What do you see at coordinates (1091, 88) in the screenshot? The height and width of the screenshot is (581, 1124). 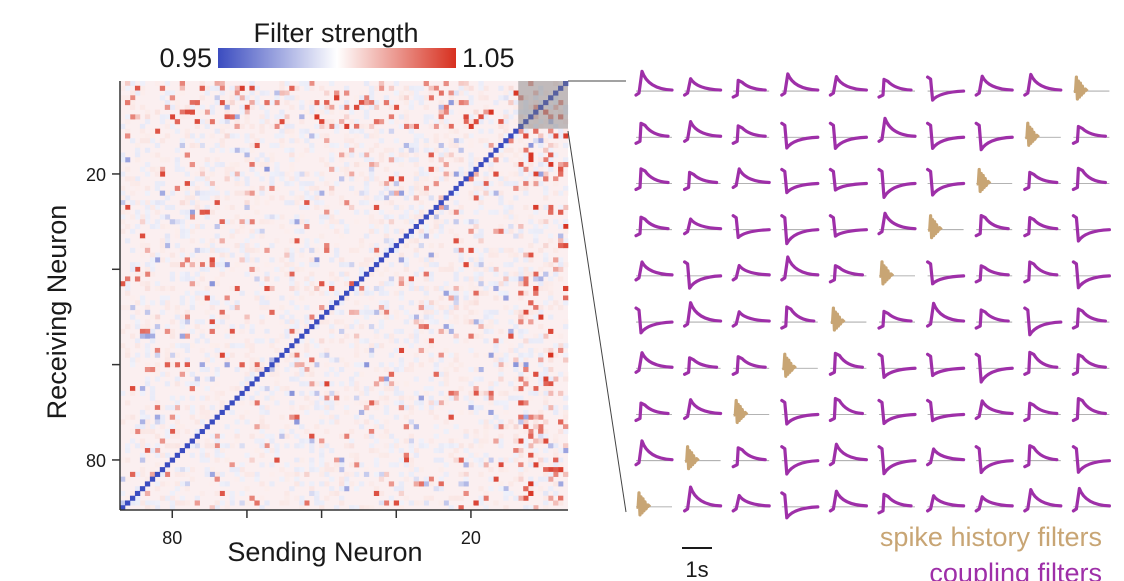 I see `spike-history-filter` at bounding box center [1091, 88].